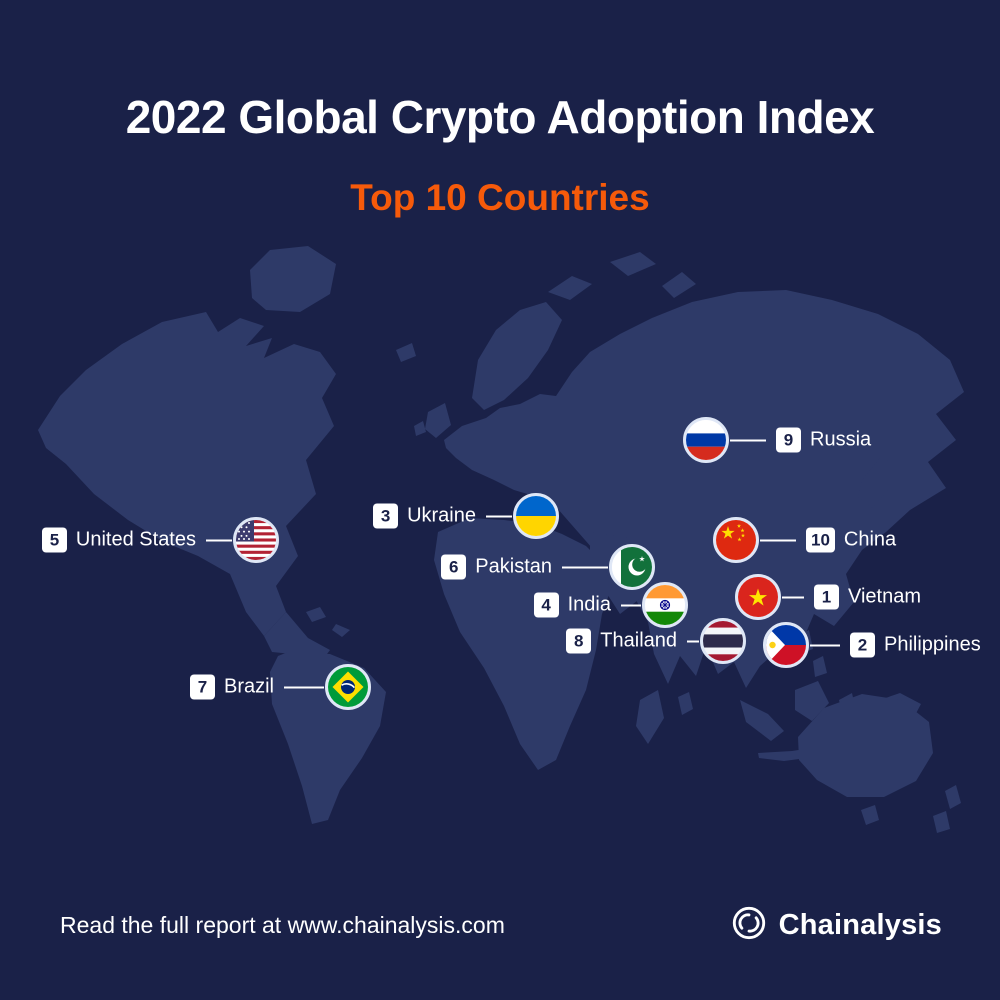 The height and width of the screenshot is (1000, 1000). What do you see at coordinates (706, 440) in the screenshot?
I see `russia-flag-icon` at bounding box center [706, 440].